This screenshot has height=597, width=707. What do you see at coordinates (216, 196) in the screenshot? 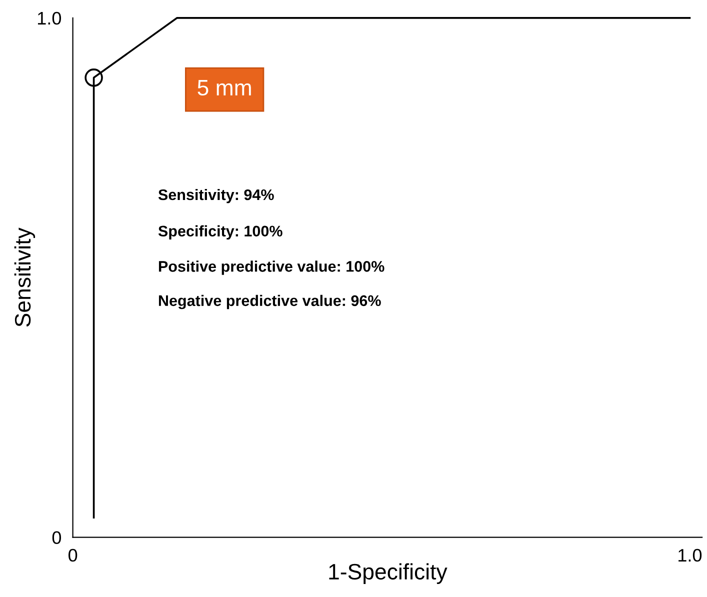
I see `annotation: Sensitivity: 94%` at bounding box center [216, 196].